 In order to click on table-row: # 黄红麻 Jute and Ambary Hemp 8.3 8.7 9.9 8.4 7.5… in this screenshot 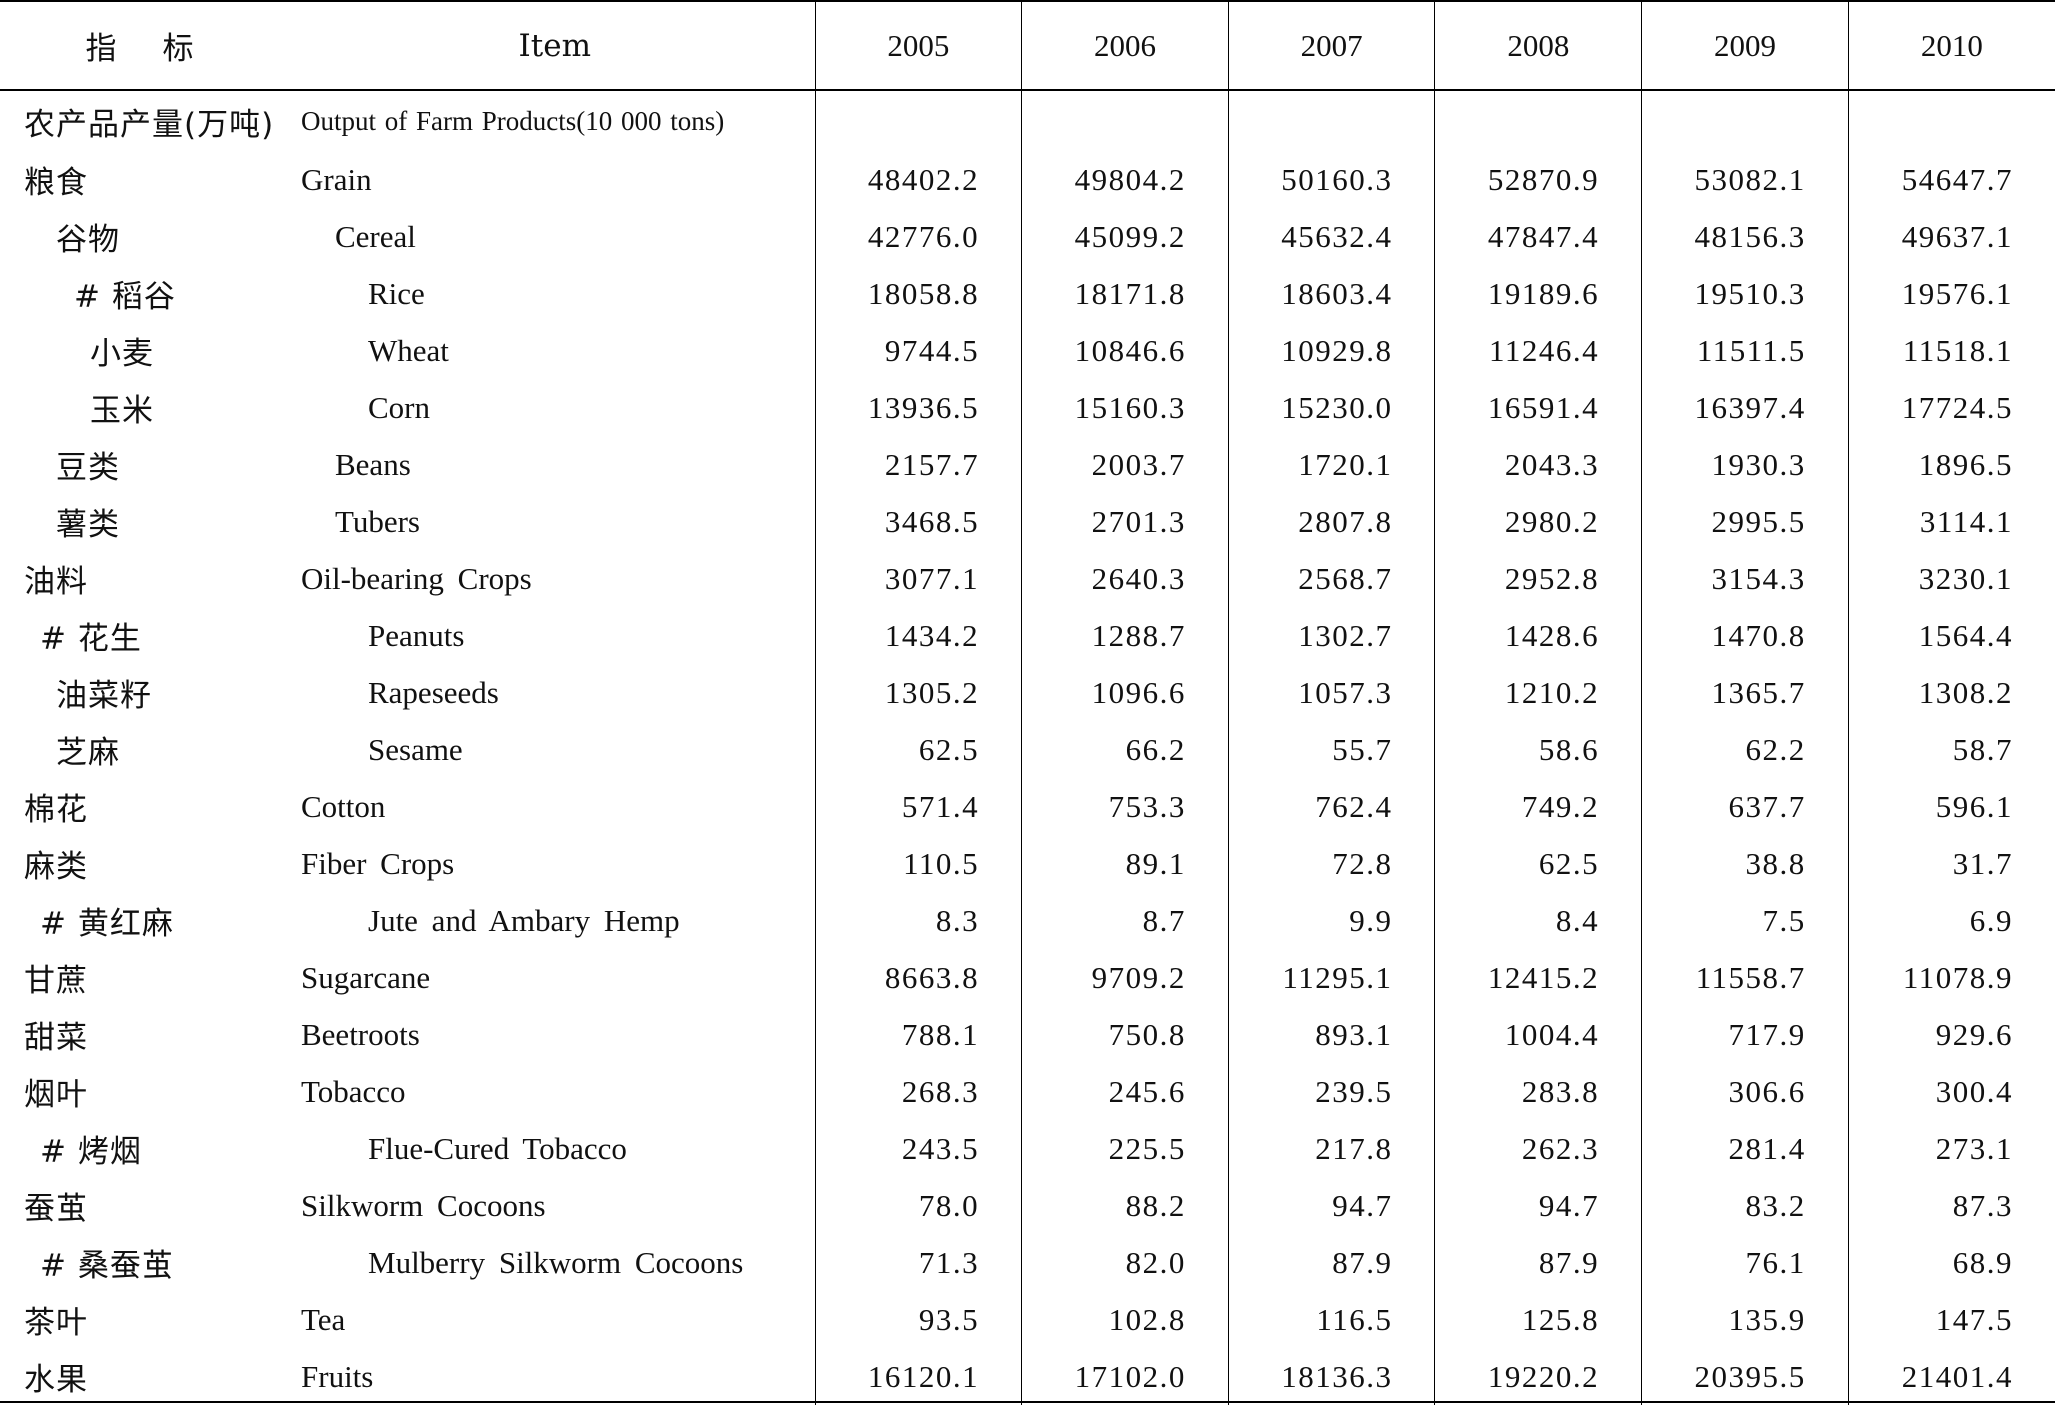, I will do `click(1027, 920)`.